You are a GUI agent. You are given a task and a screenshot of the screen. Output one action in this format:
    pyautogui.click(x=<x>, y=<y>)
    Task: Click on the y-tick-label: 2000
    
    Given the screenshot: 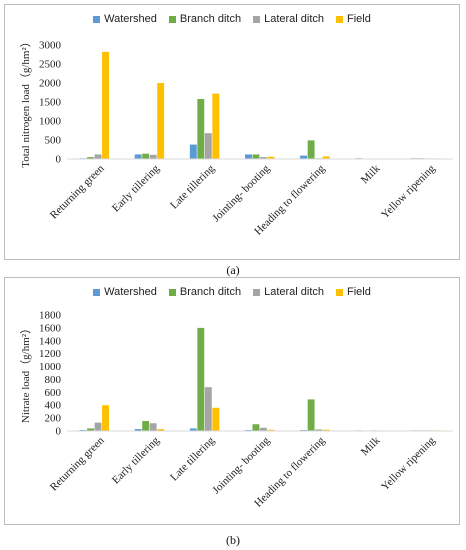 What is the action you would take?
    pyautogui.click(x=50, y=84)
    